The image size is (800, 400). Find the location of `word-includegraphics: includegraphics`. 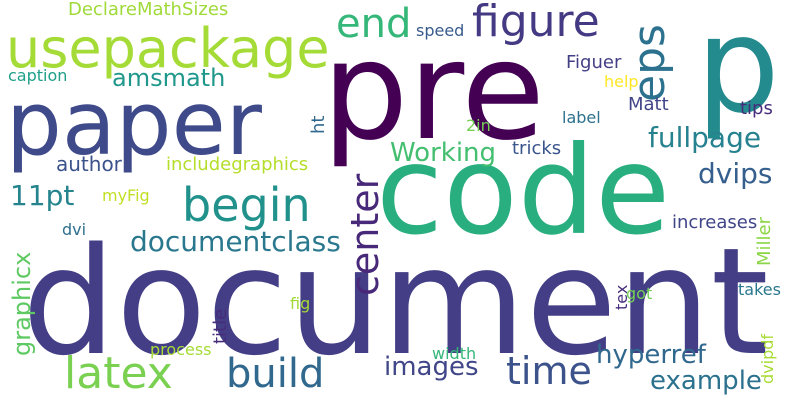

word-includegraphics: includegraphics is located at coordinates (237, 164).